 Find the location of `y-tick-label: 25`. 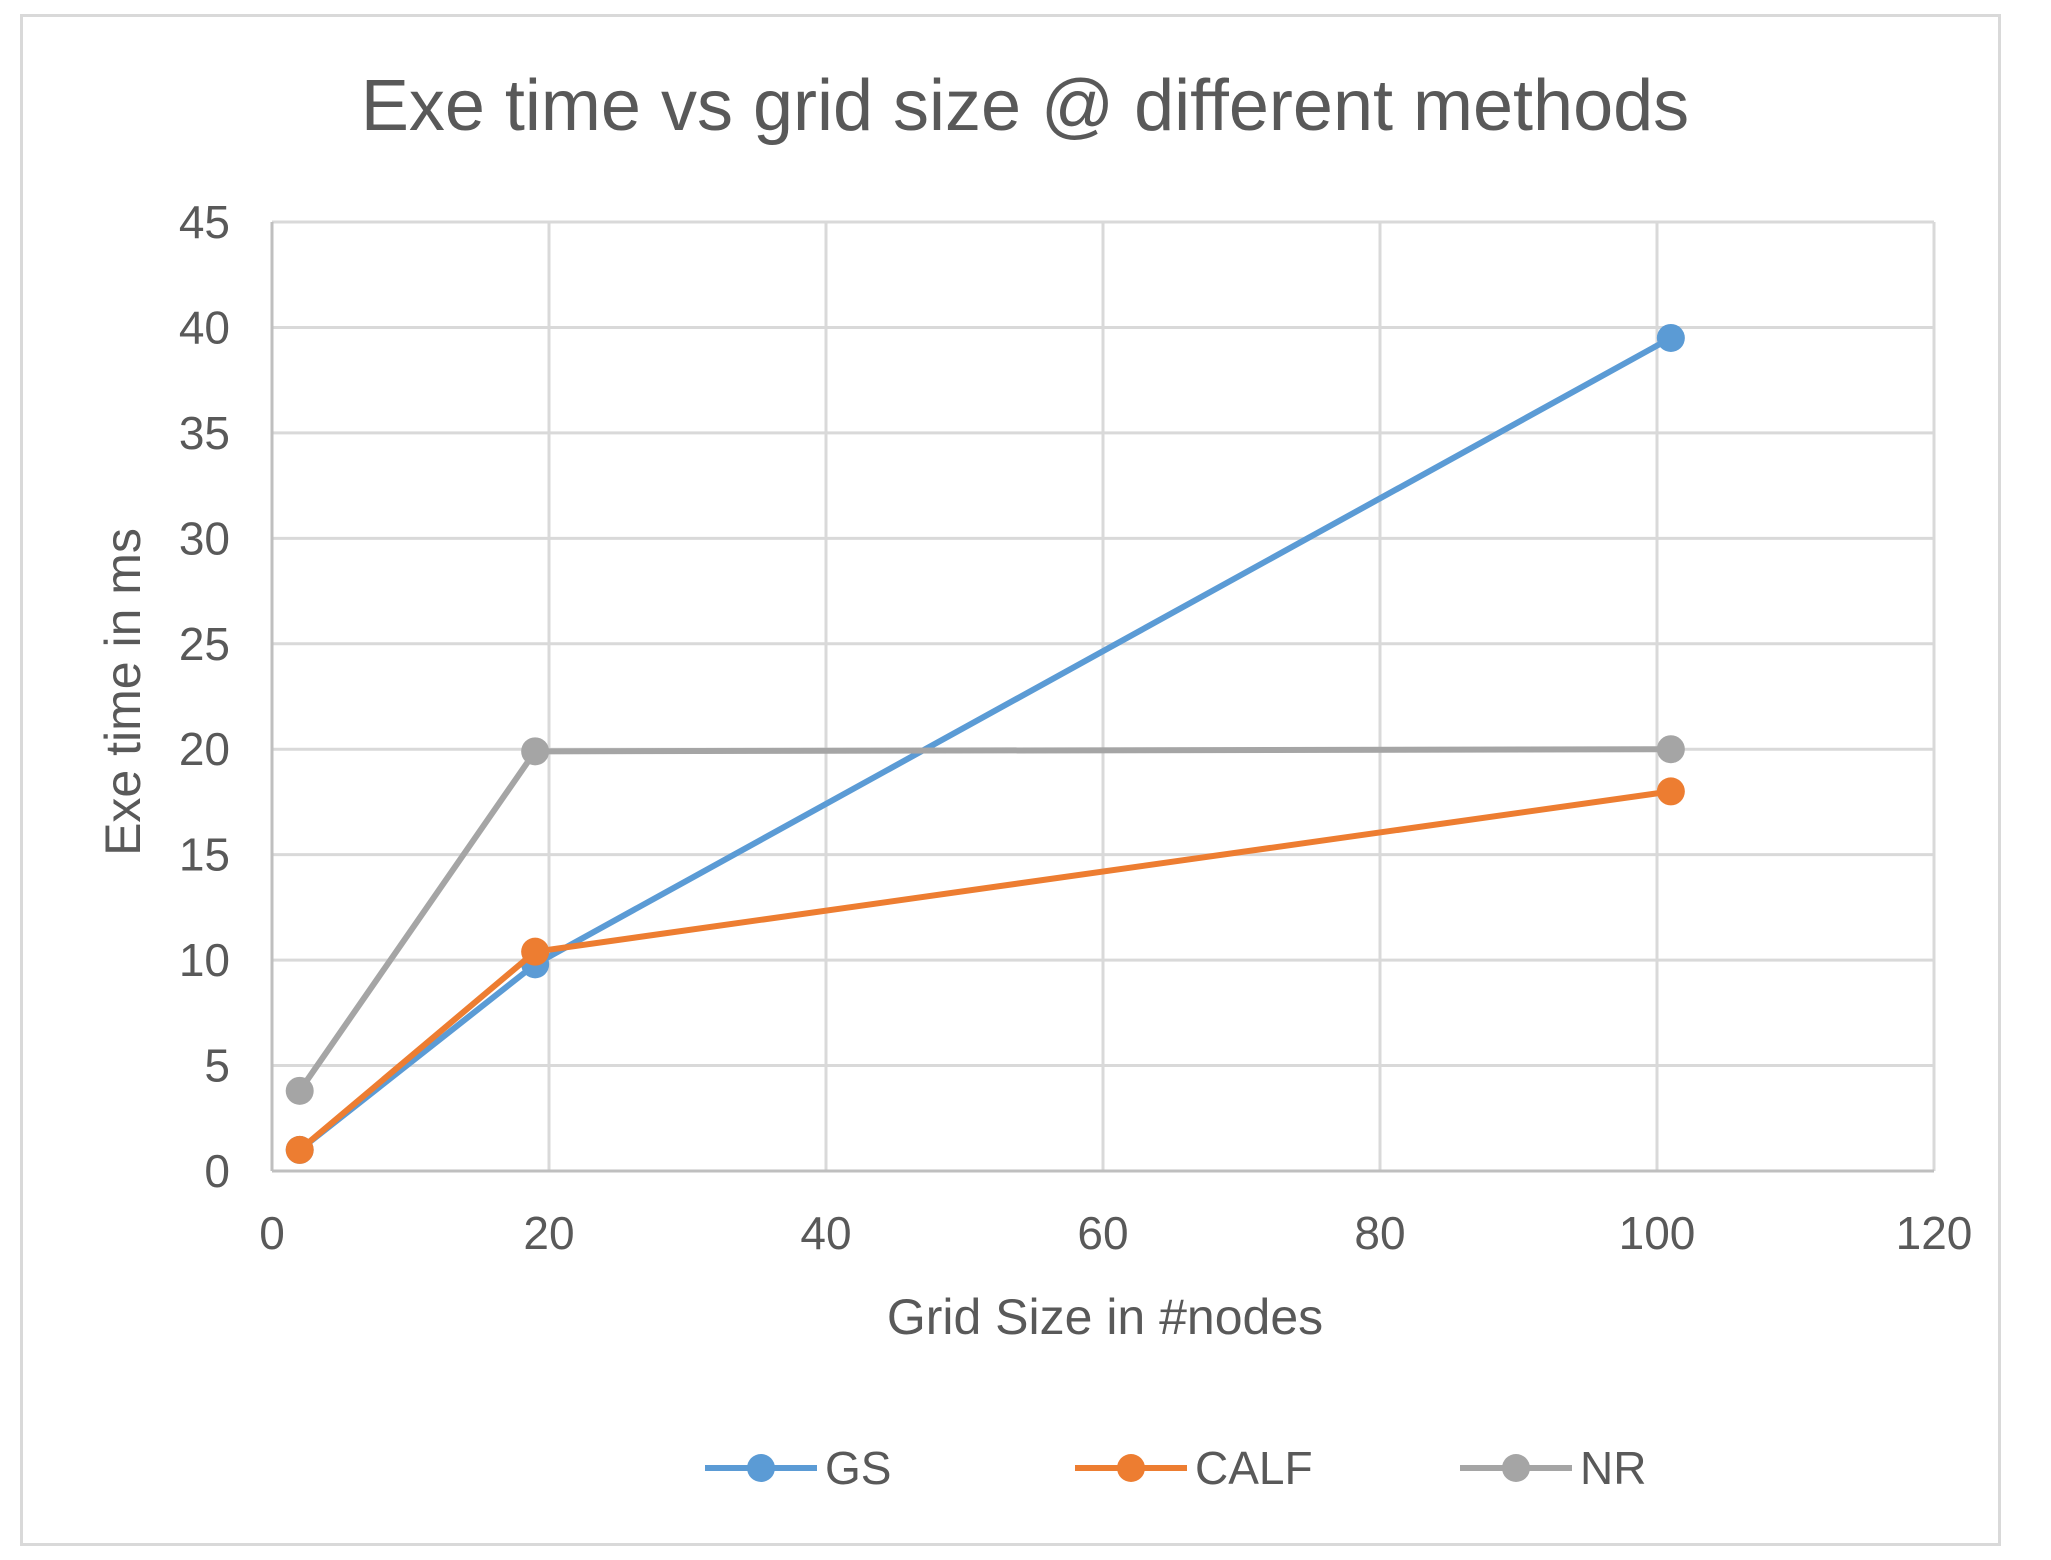

y-tick-label: 25 is located at coordinates (204, 644).